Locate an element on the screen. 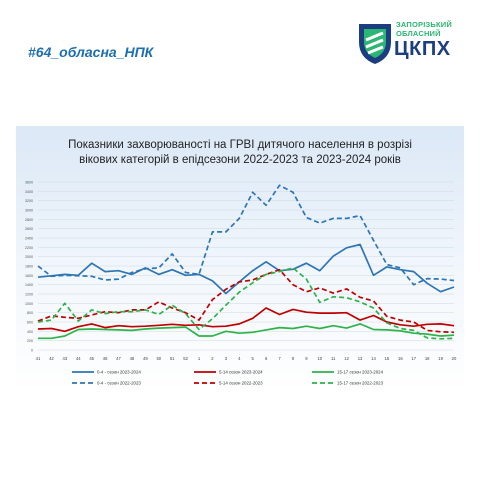 The height and width of the screenshot is (480, 480). y-tick-label: 2600 is located at coordinates (29, 229).